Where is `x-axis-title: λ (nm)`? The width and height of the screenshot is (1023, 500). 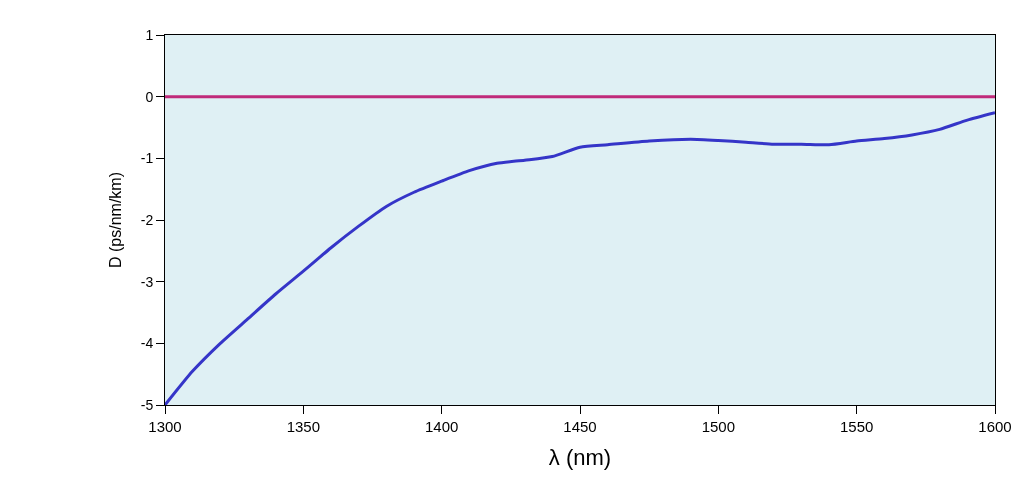
x-axis-title: λ (nm) is located at coordinates (580, 457).